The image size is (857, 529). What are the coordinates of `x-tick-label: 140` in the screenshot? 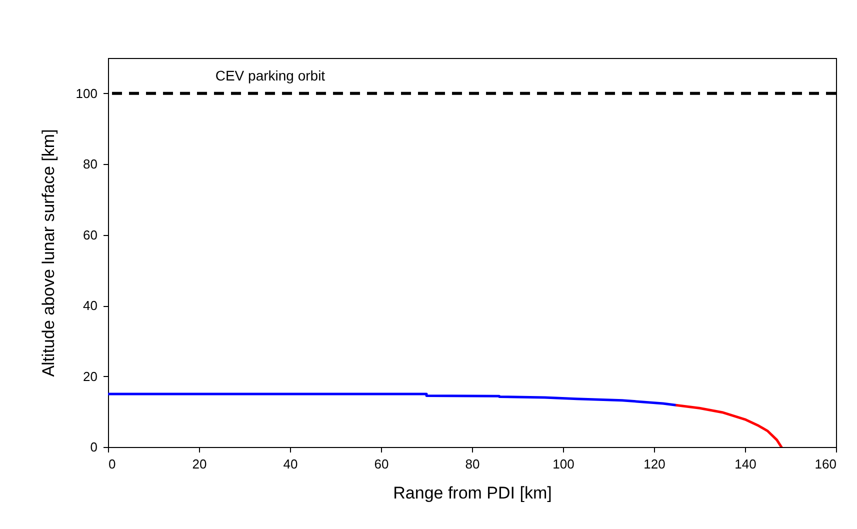 It's located at (745, 464).